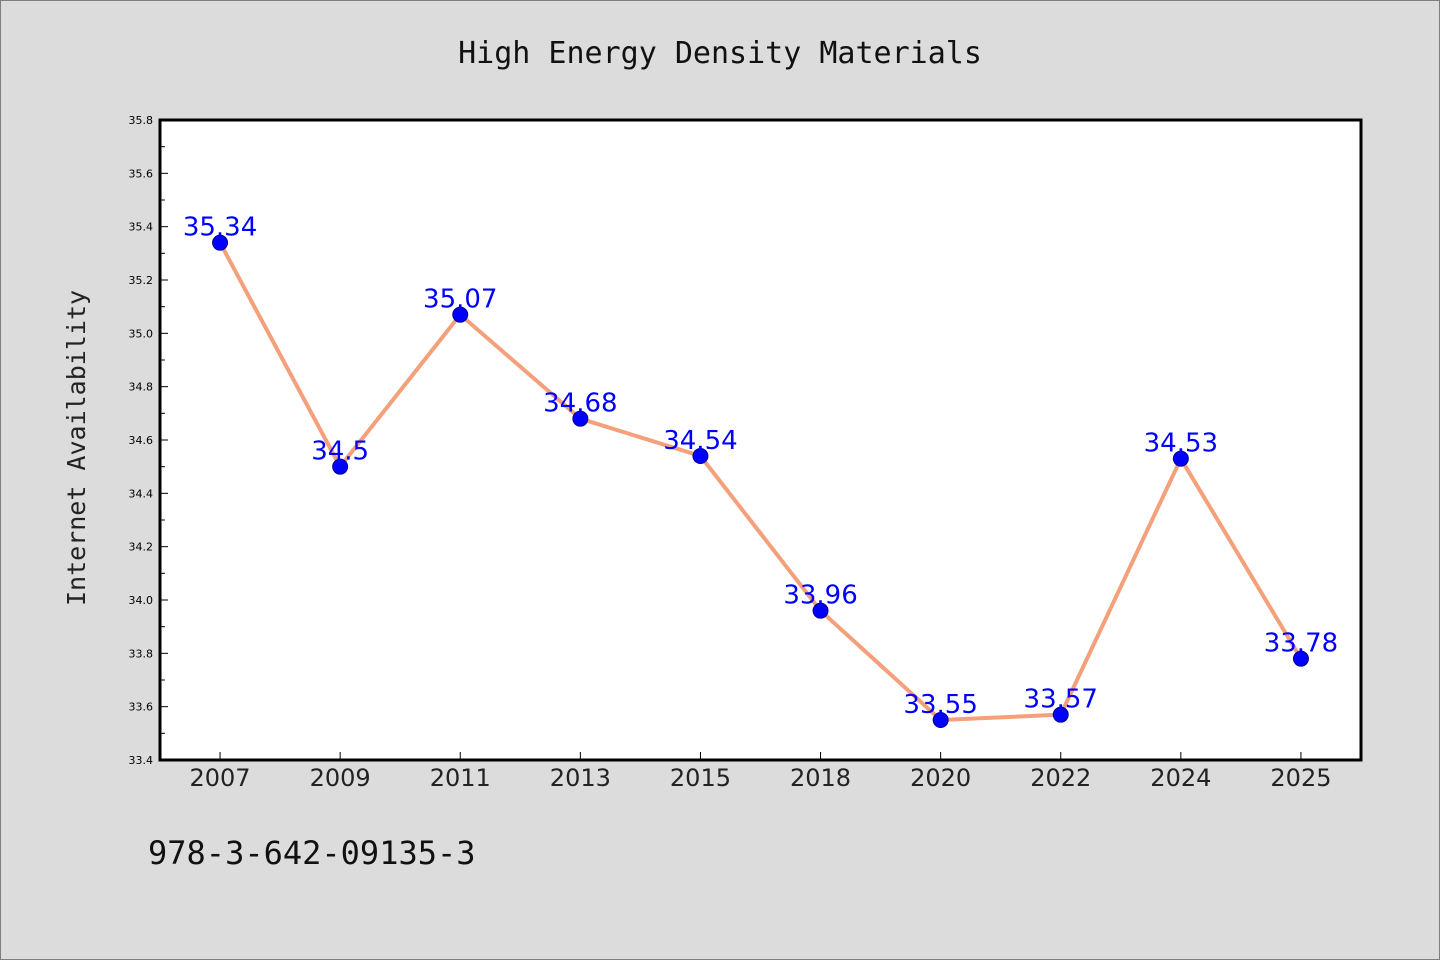 The image size is (1440, 960). I want to click on data-label: 35.07, so click(460, 300).